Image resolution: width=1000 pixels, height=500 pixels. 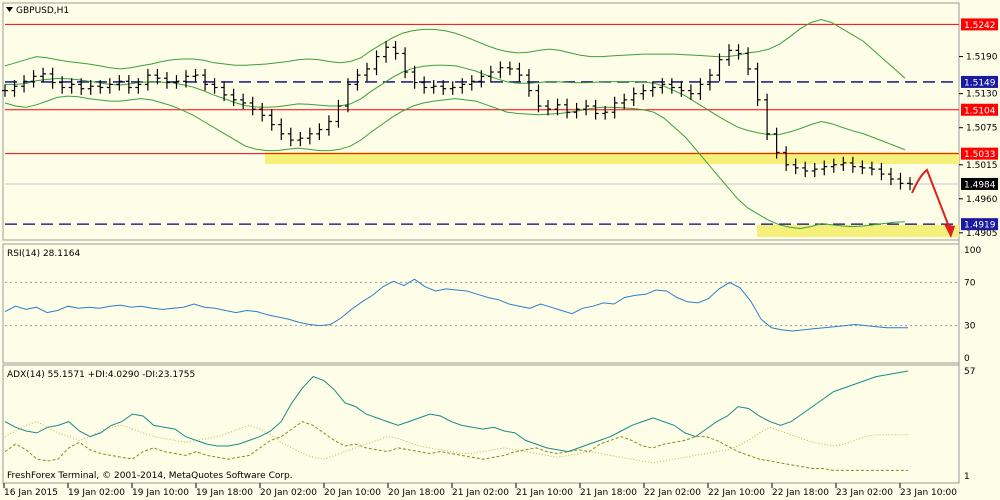 What do you see at coordinates (982, 129) in the screenshot?
I see `price-tick-label: 1.5075` at bounding box center [982, 129].